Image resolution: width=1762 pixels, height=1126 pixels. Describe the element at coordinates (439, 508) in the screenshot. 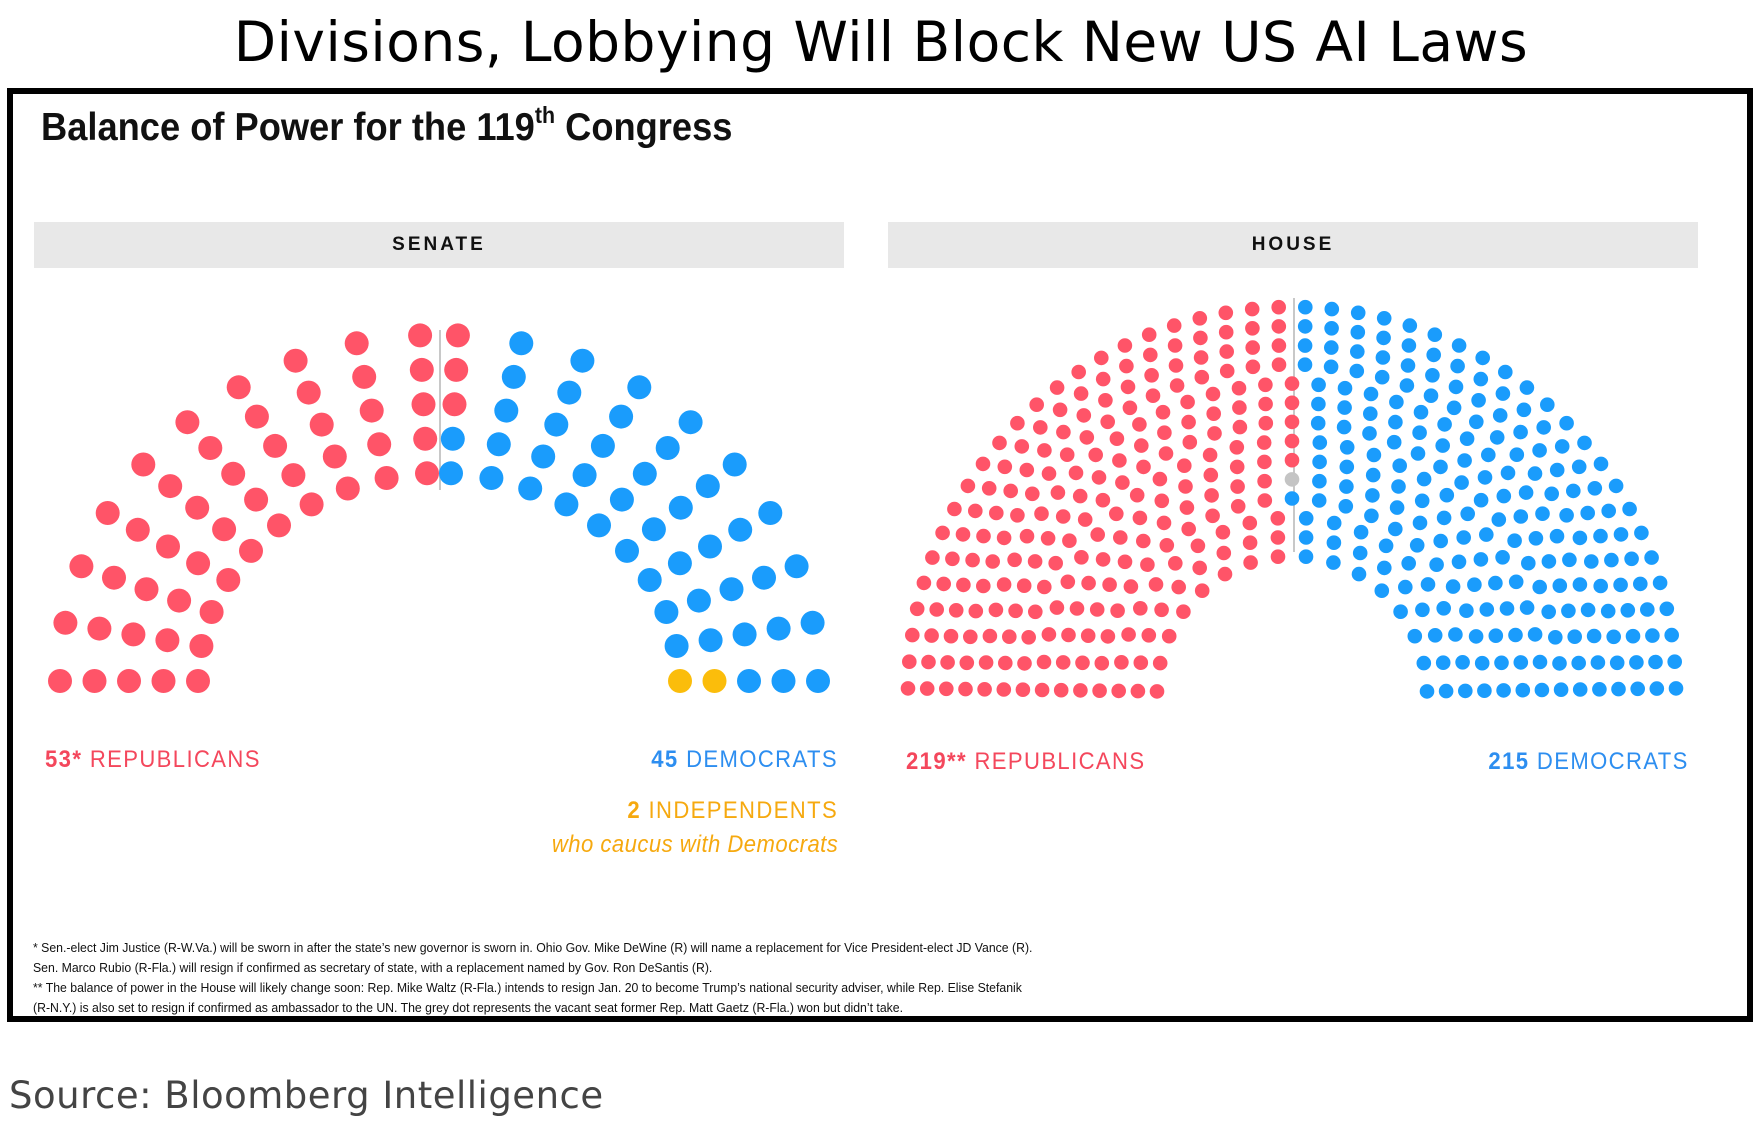

I see `senate-seats` at that location.